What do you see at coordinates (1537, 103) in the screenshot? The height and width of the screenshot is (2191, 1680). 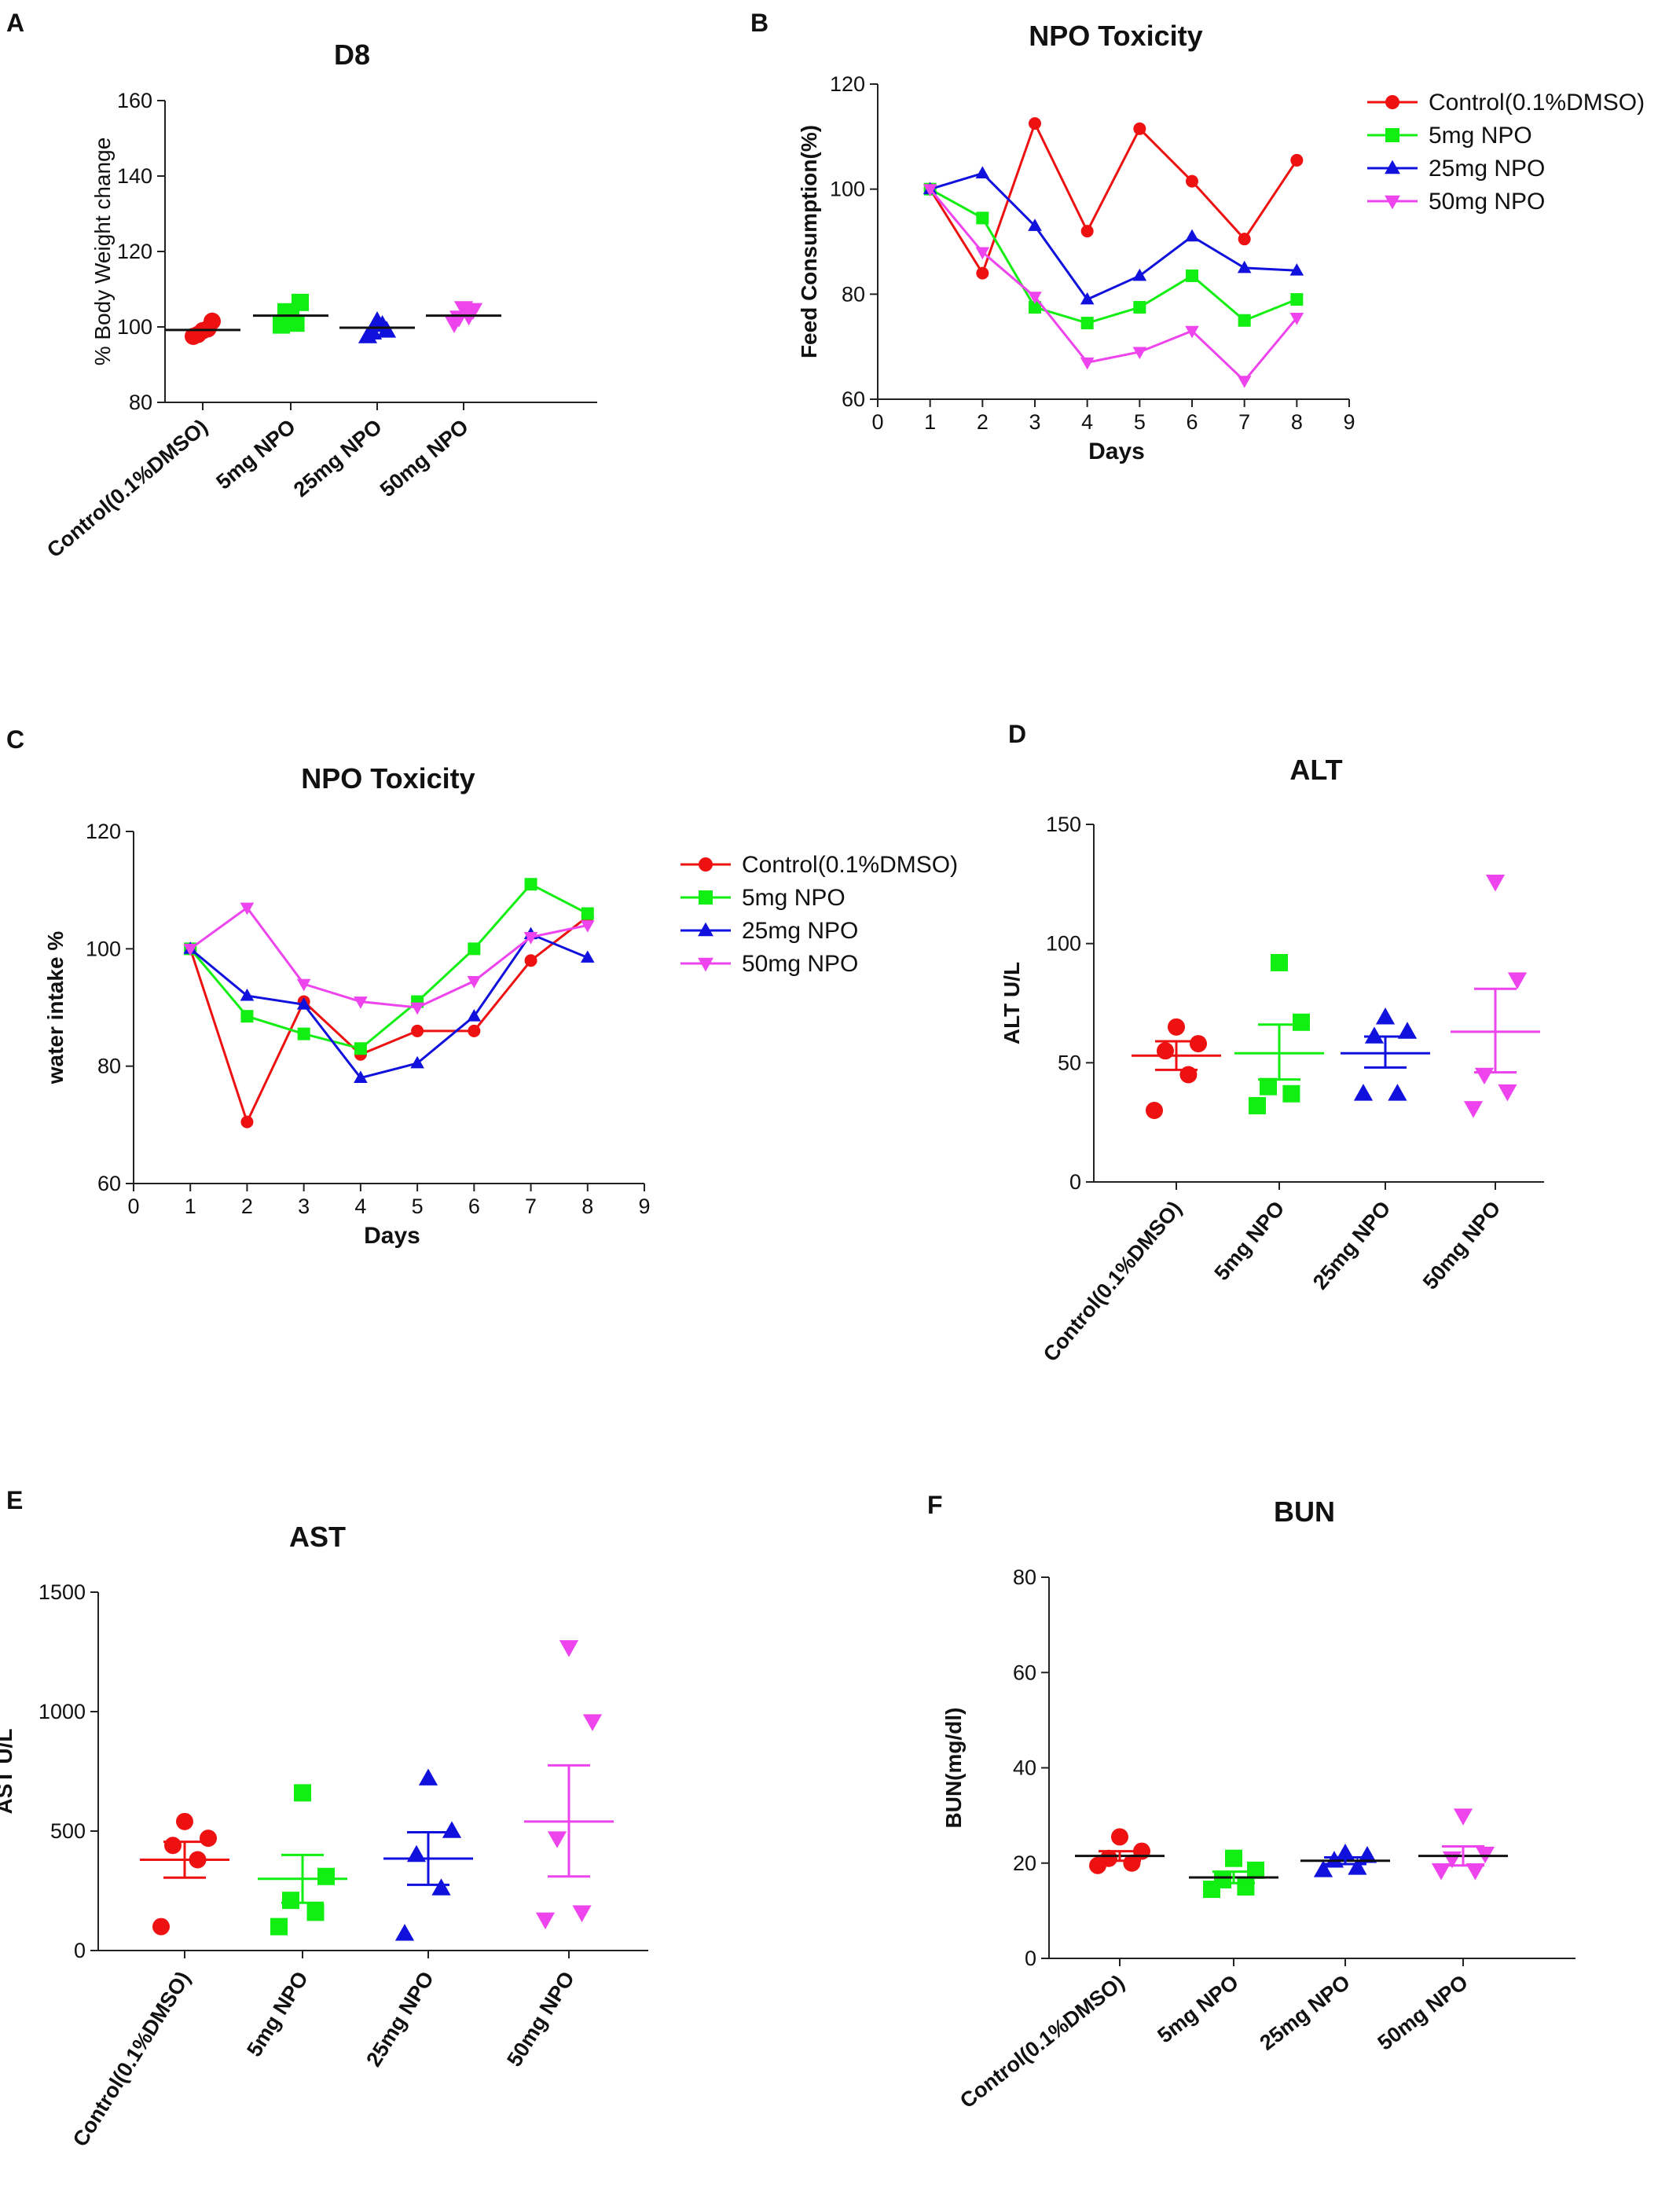 I see `legend-label: Control(0.1%DMSO)` at bounding box center [1537, 103].